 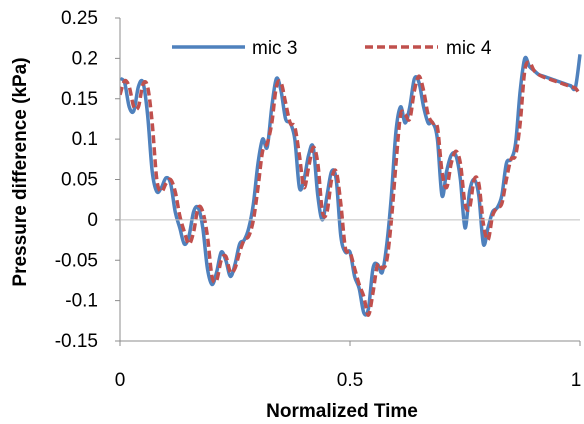 I want to click on legend-label-1: mic 3, so click(x=274, y=48).